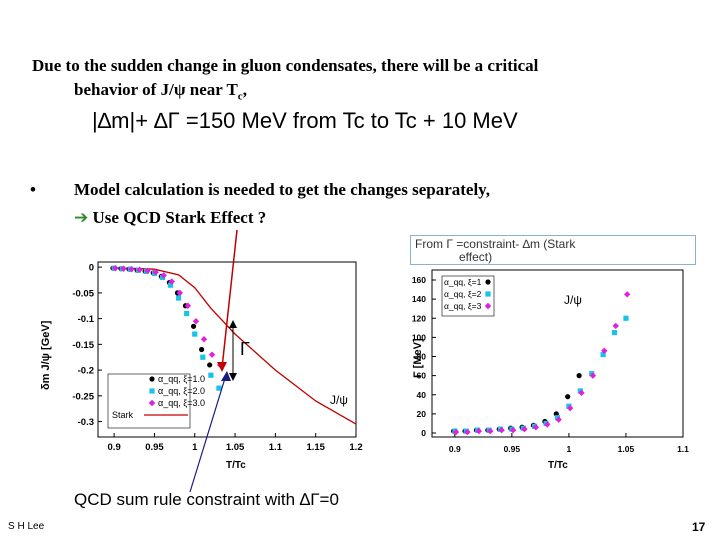 The width and height of the screenshot is (720, 540). What do you see at coordinates (181, 403) in the screenshot?
I see `left-legend-label: α_qq, ξ=3.0` at bounding box center [181, 403].